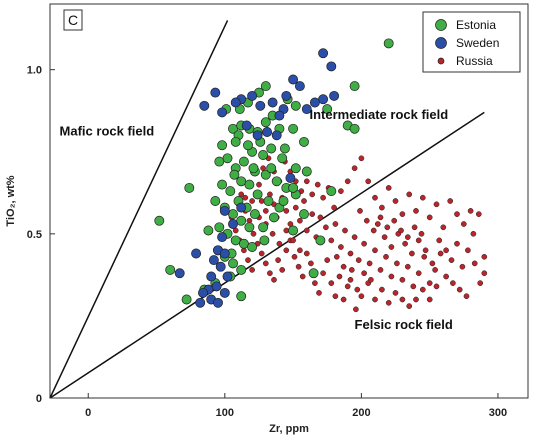 Image resolution: width=550 pixels, height=442 pixels. What do you see at coordinates (88, 413) in the screenshot?
I see `x-tick-label: 0` at bounding box center [88, 413].